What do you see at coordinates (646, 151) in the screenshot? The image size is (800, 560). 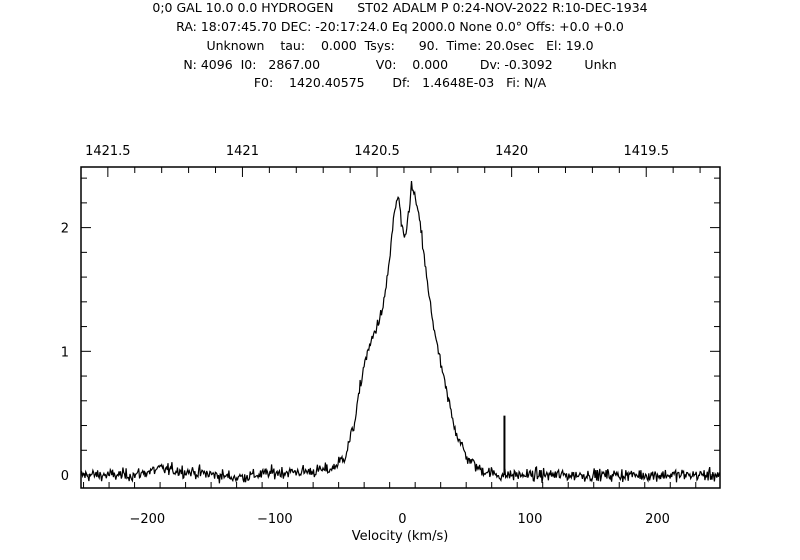 I see `top-tick-label: 1419.5` at bounding box center [646, 151].